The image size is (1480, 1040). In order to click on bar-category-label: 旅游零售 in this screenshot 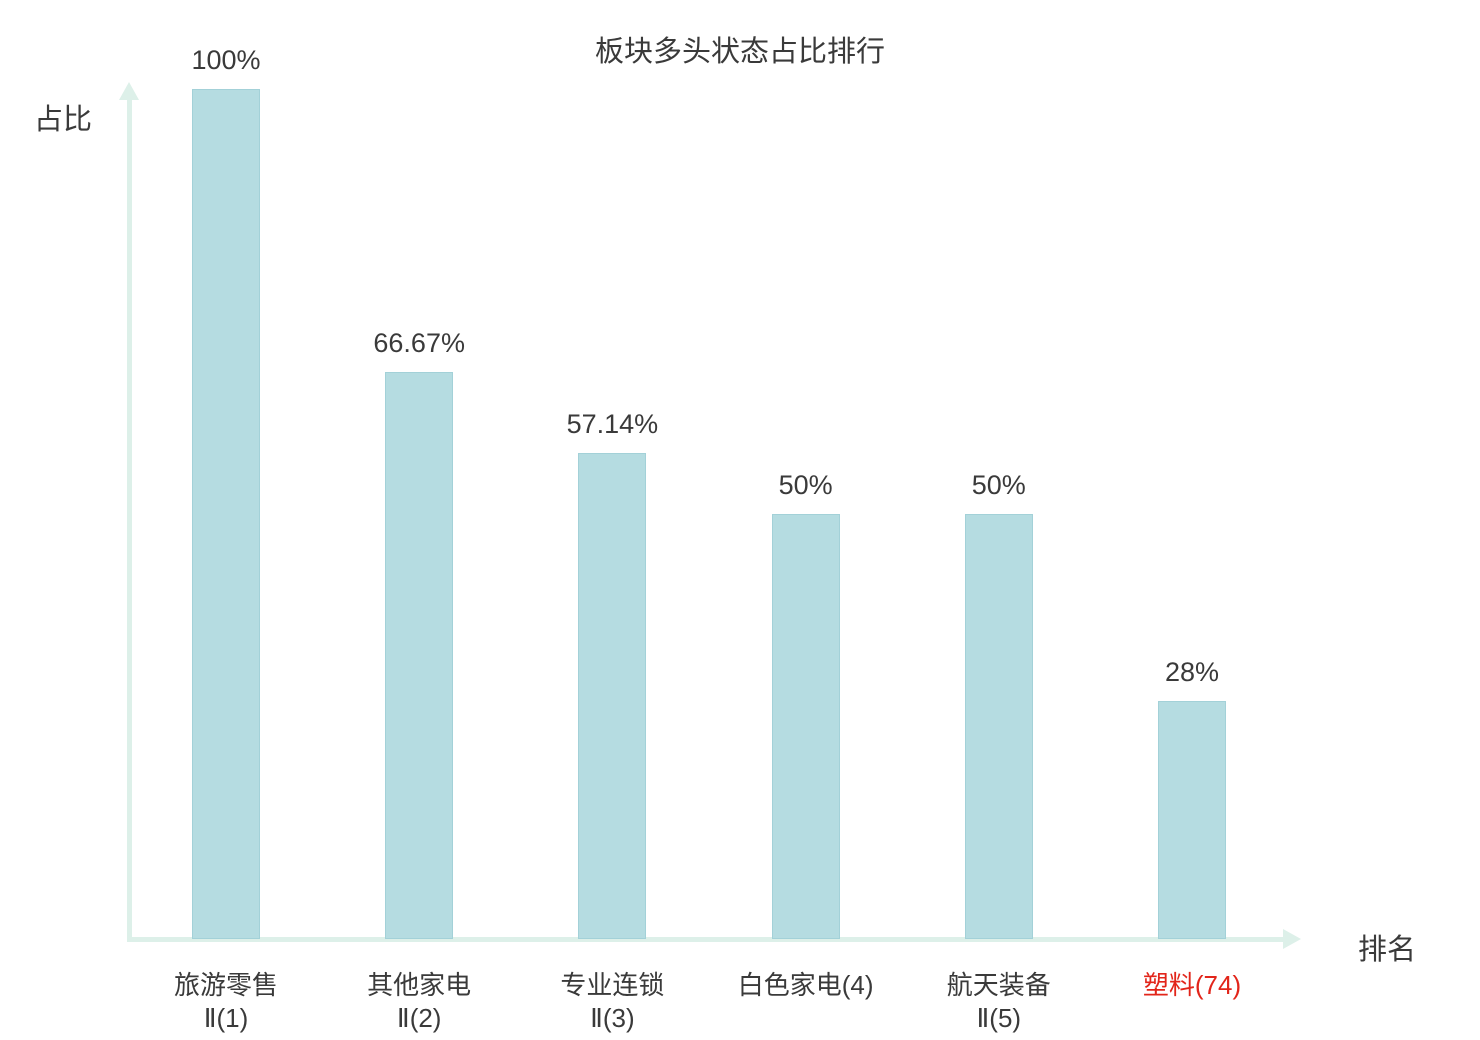, I will do `click(225, 985)`.